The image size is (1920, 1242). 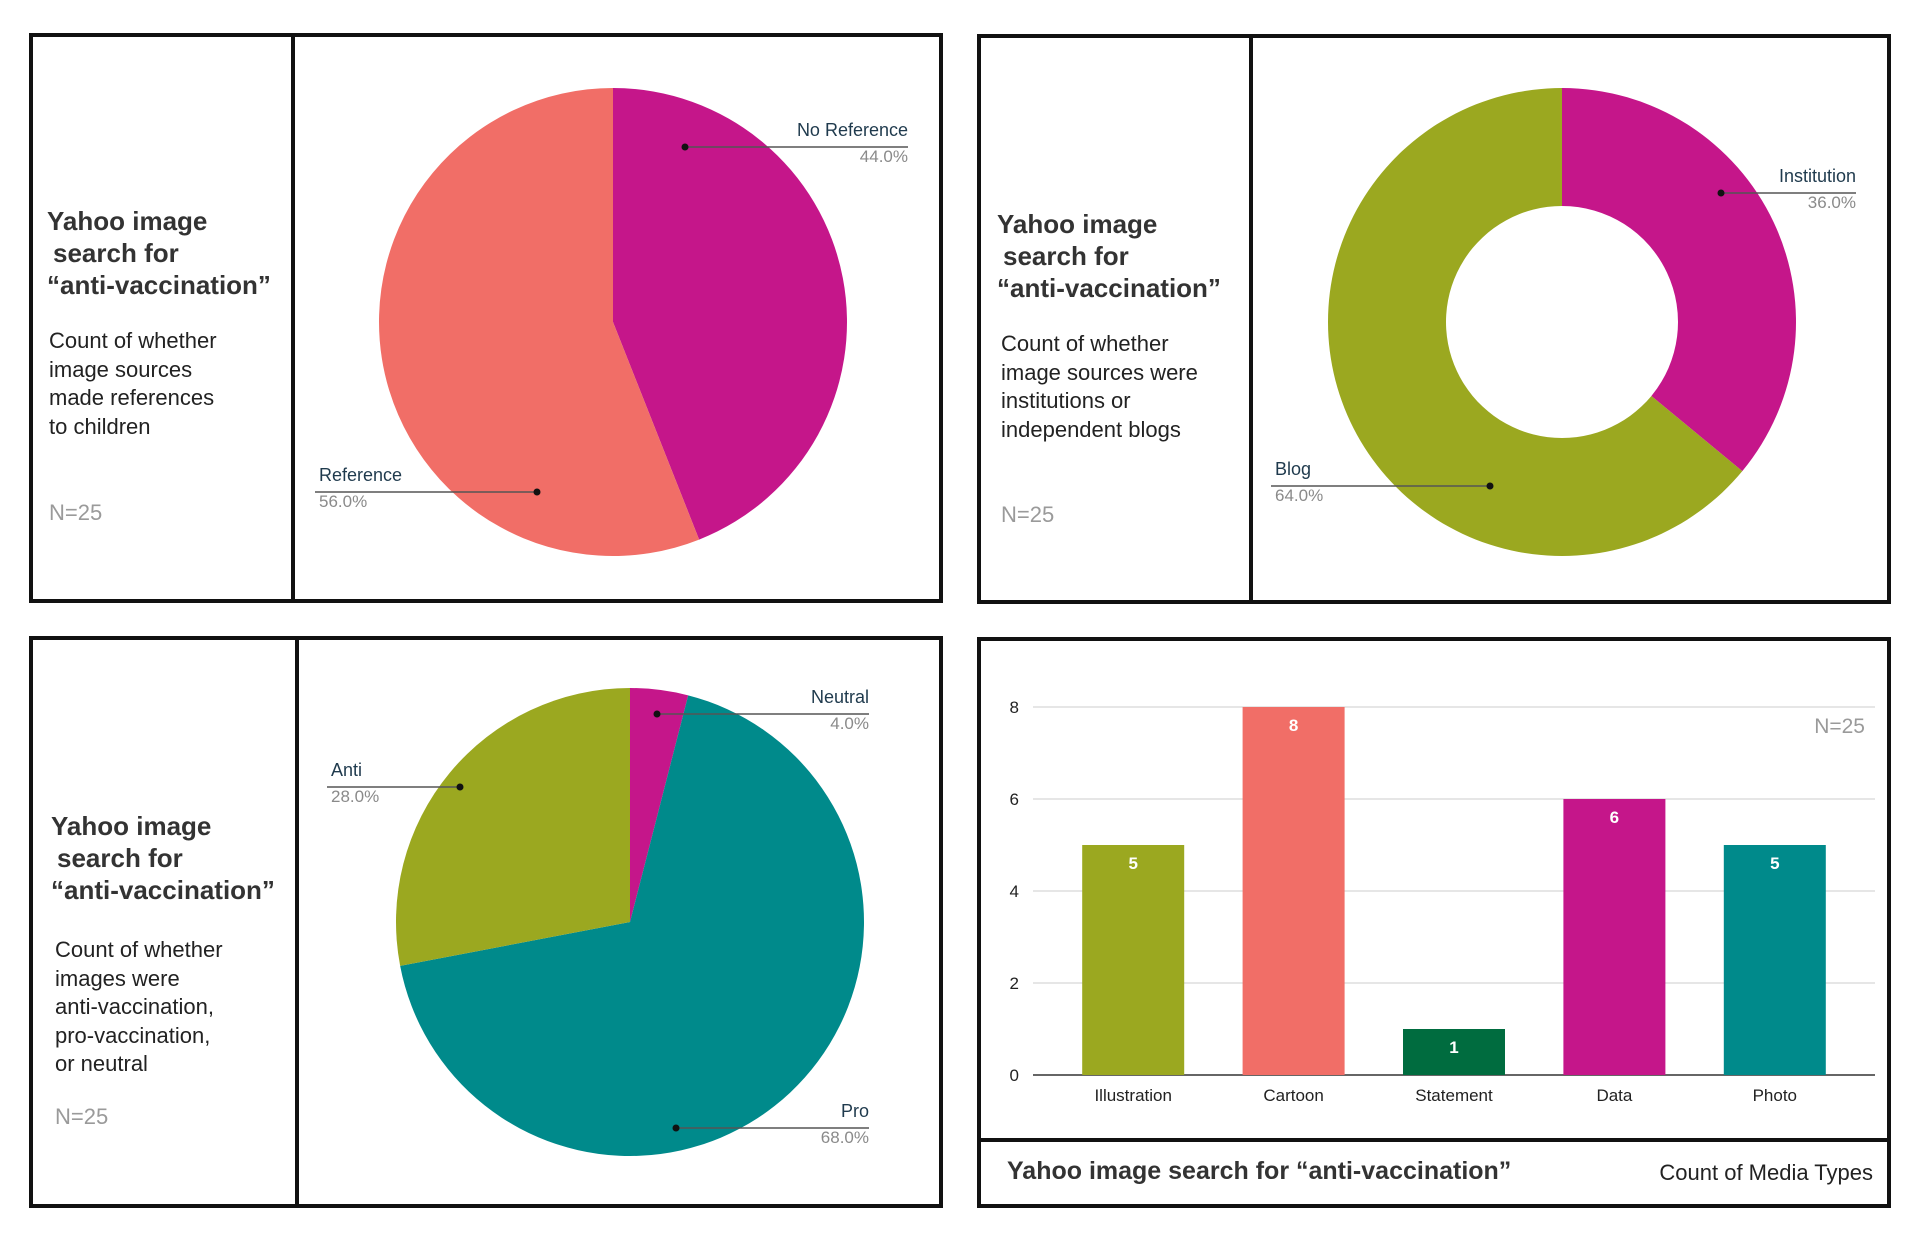 I want to click on leader-dot-no-reference, so click(x=685, y=147).